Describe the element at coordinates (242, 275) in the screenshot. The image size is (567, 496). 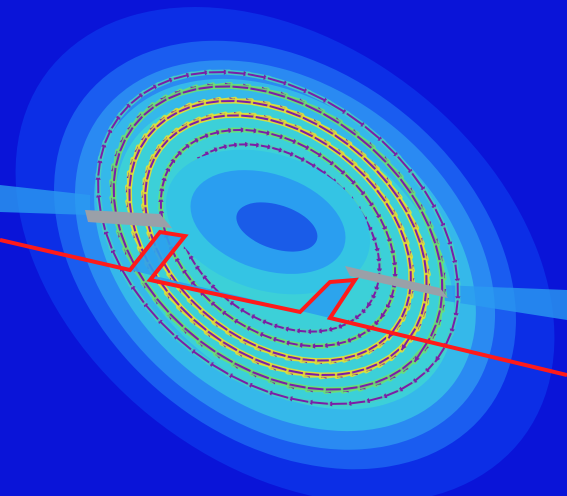
I see `plate` at that location.